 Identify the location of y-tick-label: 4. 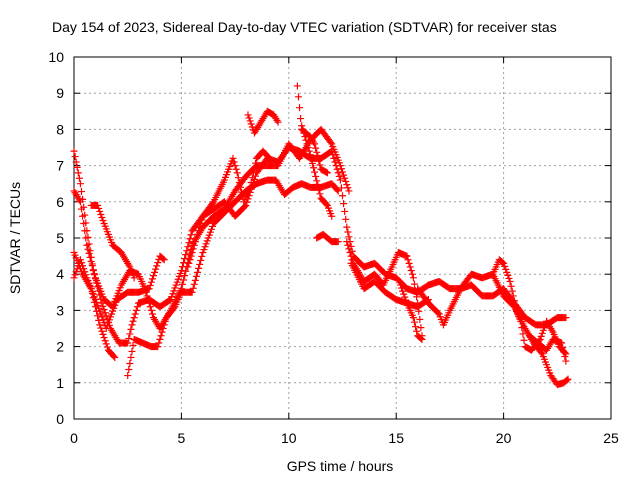
(60, 274).